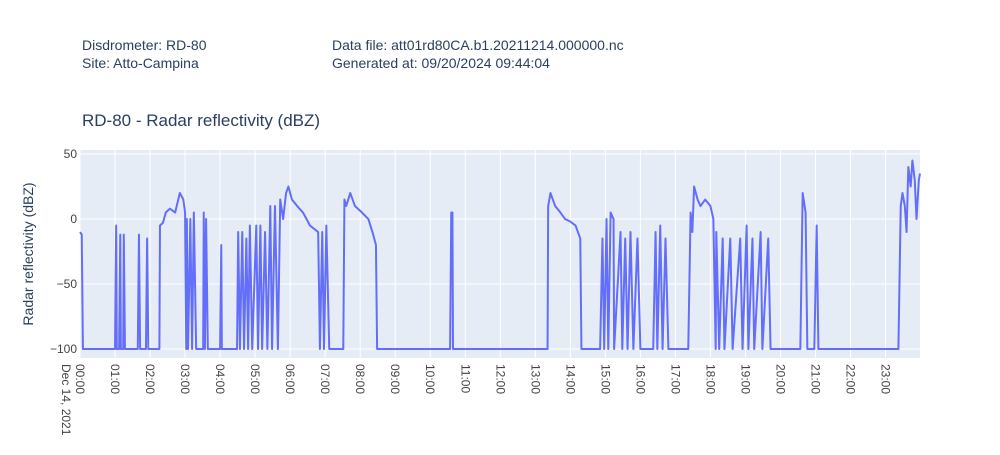 The image size is (1000, 455). What do you see at coordinates (465, 378) in the screenshot?
I see `x-tick-label: 11:00` at bounding box center [465, 378].